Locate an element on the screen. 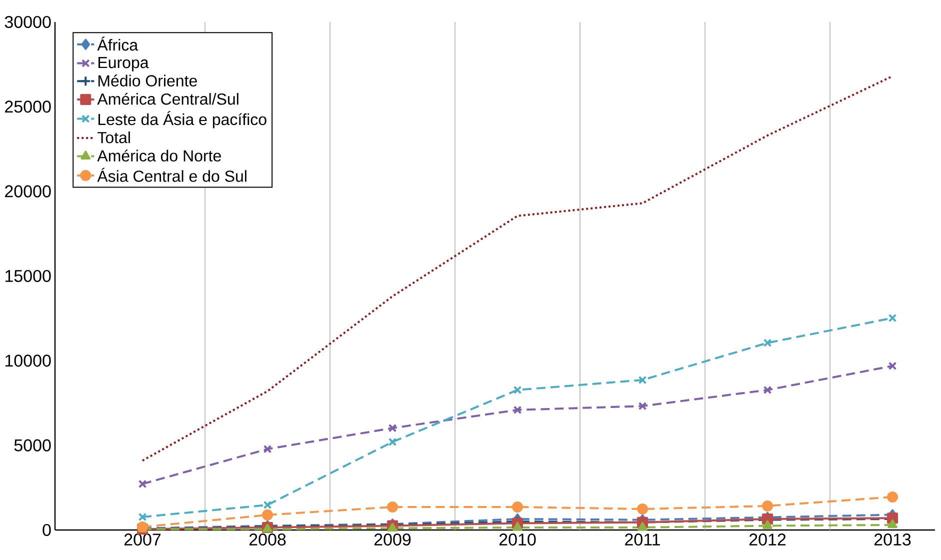 The width and height of the screenshot is (941, 560). x-tick-label: 2013 is located at coordinates (892, 540).